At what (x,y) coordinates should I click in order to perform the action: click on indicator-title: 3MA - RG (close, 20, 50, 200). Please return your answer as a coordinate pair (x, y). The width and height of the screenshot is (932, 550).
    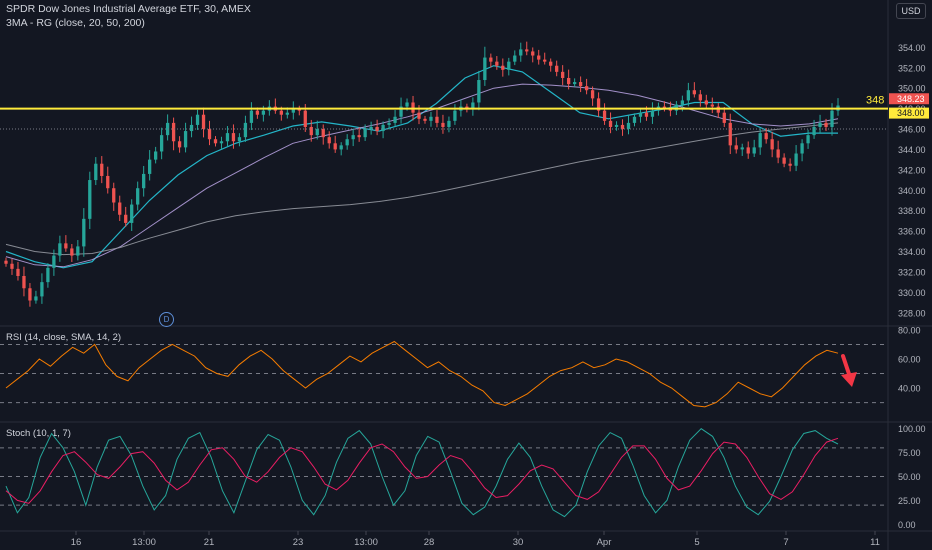
    Looking at the image, I should click on (75, 23).